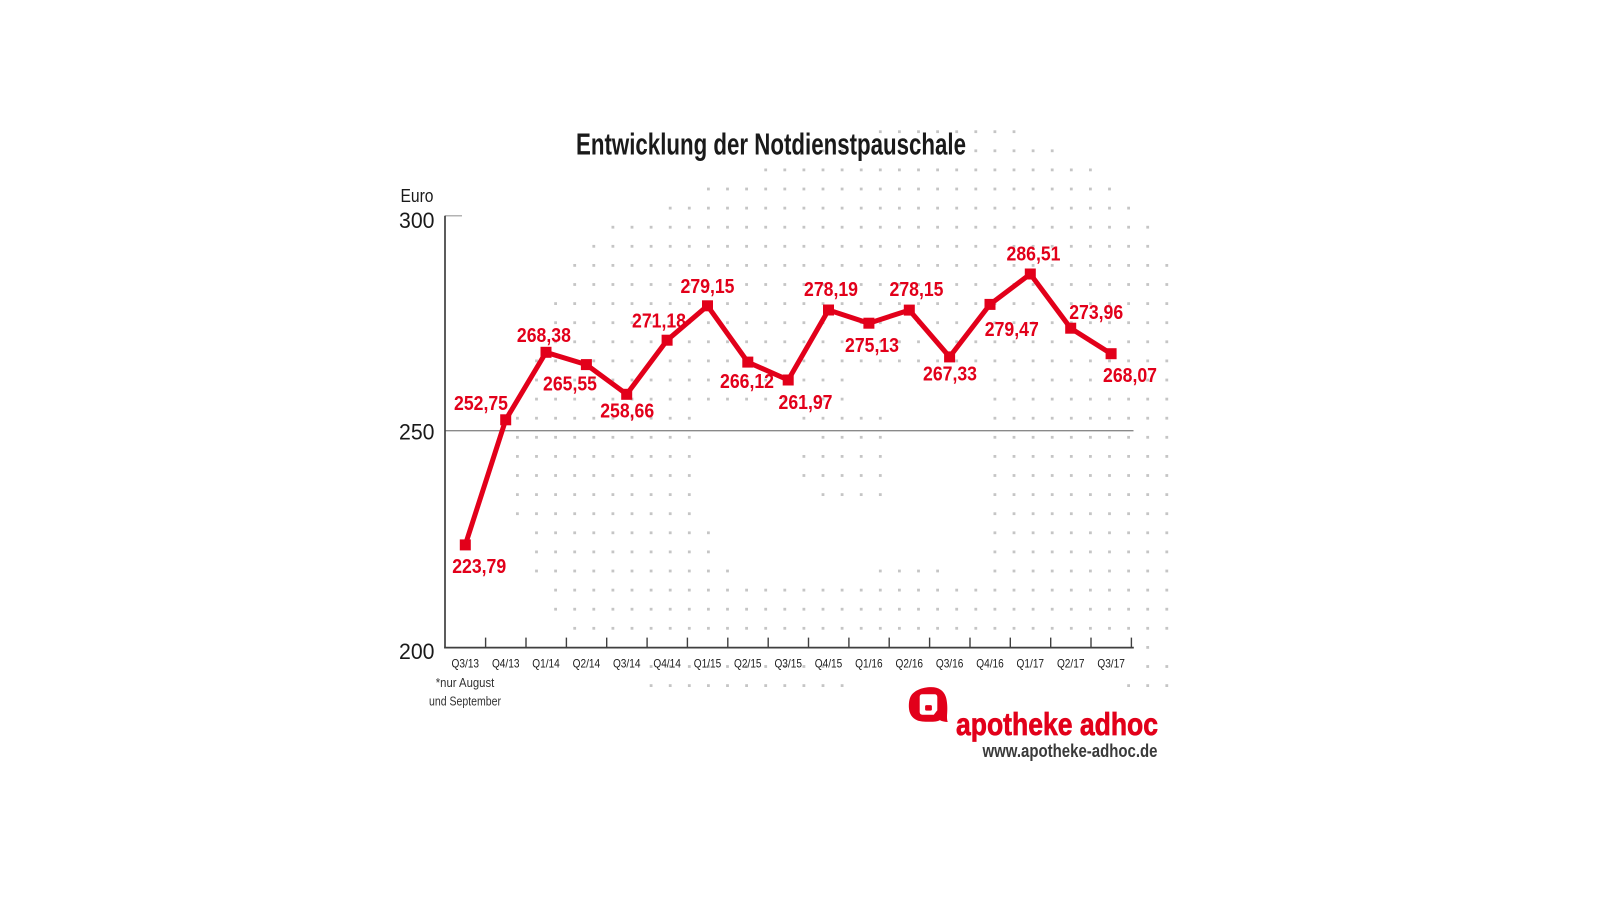  What do you see at coordinates (570, 384) in the screenshot?
I see `svg-text: 265,55` at bounding box center [570, 384].